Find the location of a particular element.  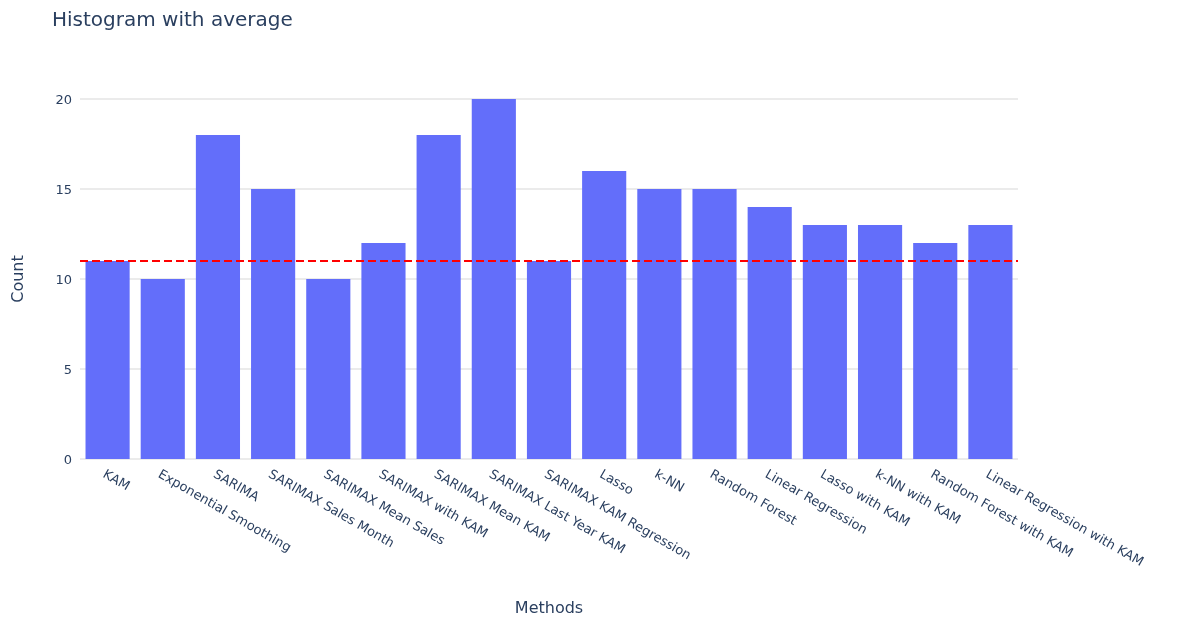

y-tick-label: 10 is located at coordinates (63, 279).